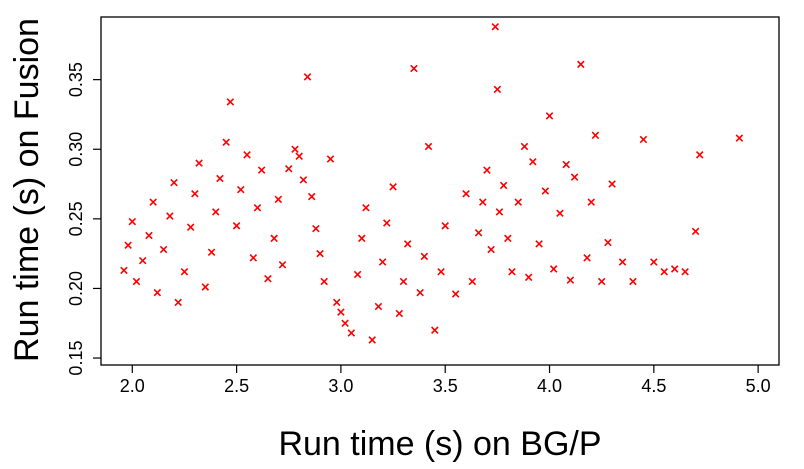  What do you see at coordinates (653, 386) in the screenshot?
I see `x-tick-label: 4.5` at bounding box center [653, 386].